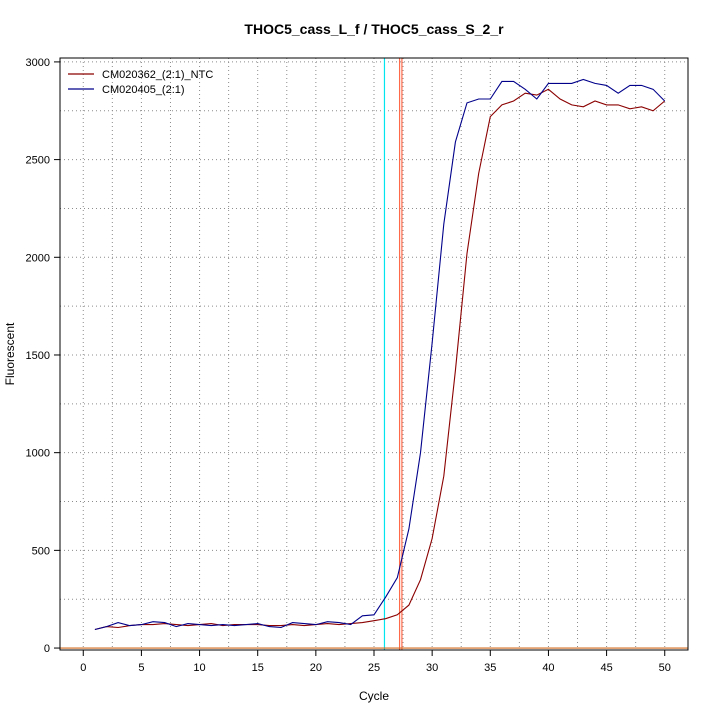 The height and width of the screenshot is (720, 720). I want to click on x-tick-label: 25, so click(374, 668).